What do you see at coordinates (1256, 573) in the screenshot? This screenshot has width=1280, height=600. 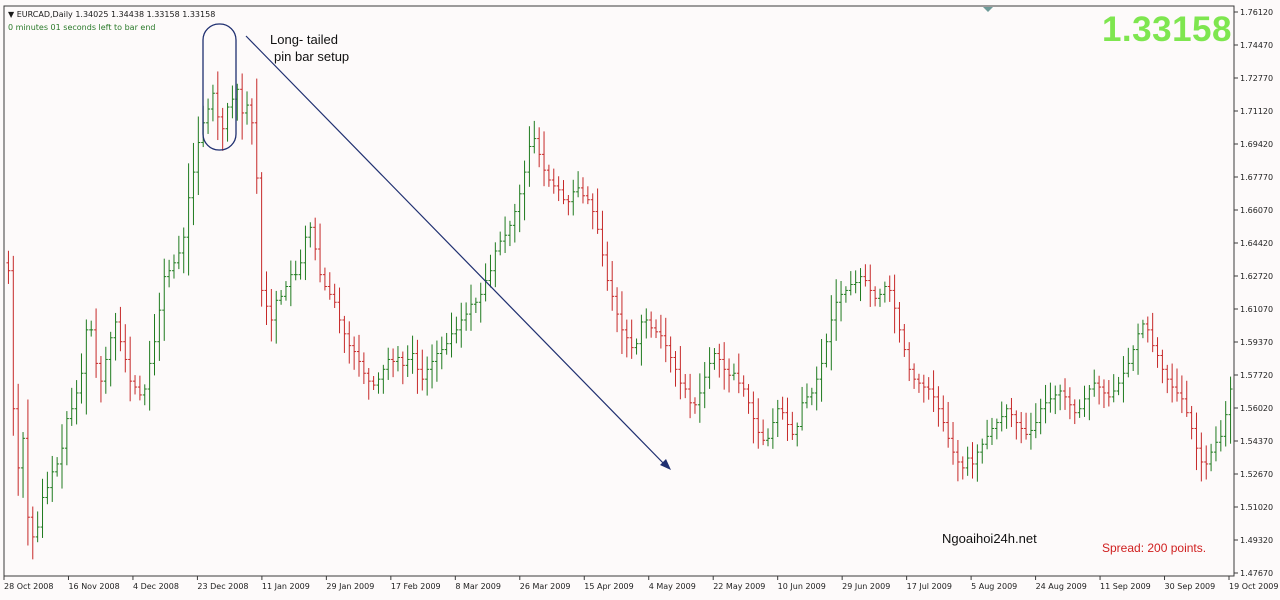 I see `price-tick-label: 1.47670` at bounding box center [1256, 573].